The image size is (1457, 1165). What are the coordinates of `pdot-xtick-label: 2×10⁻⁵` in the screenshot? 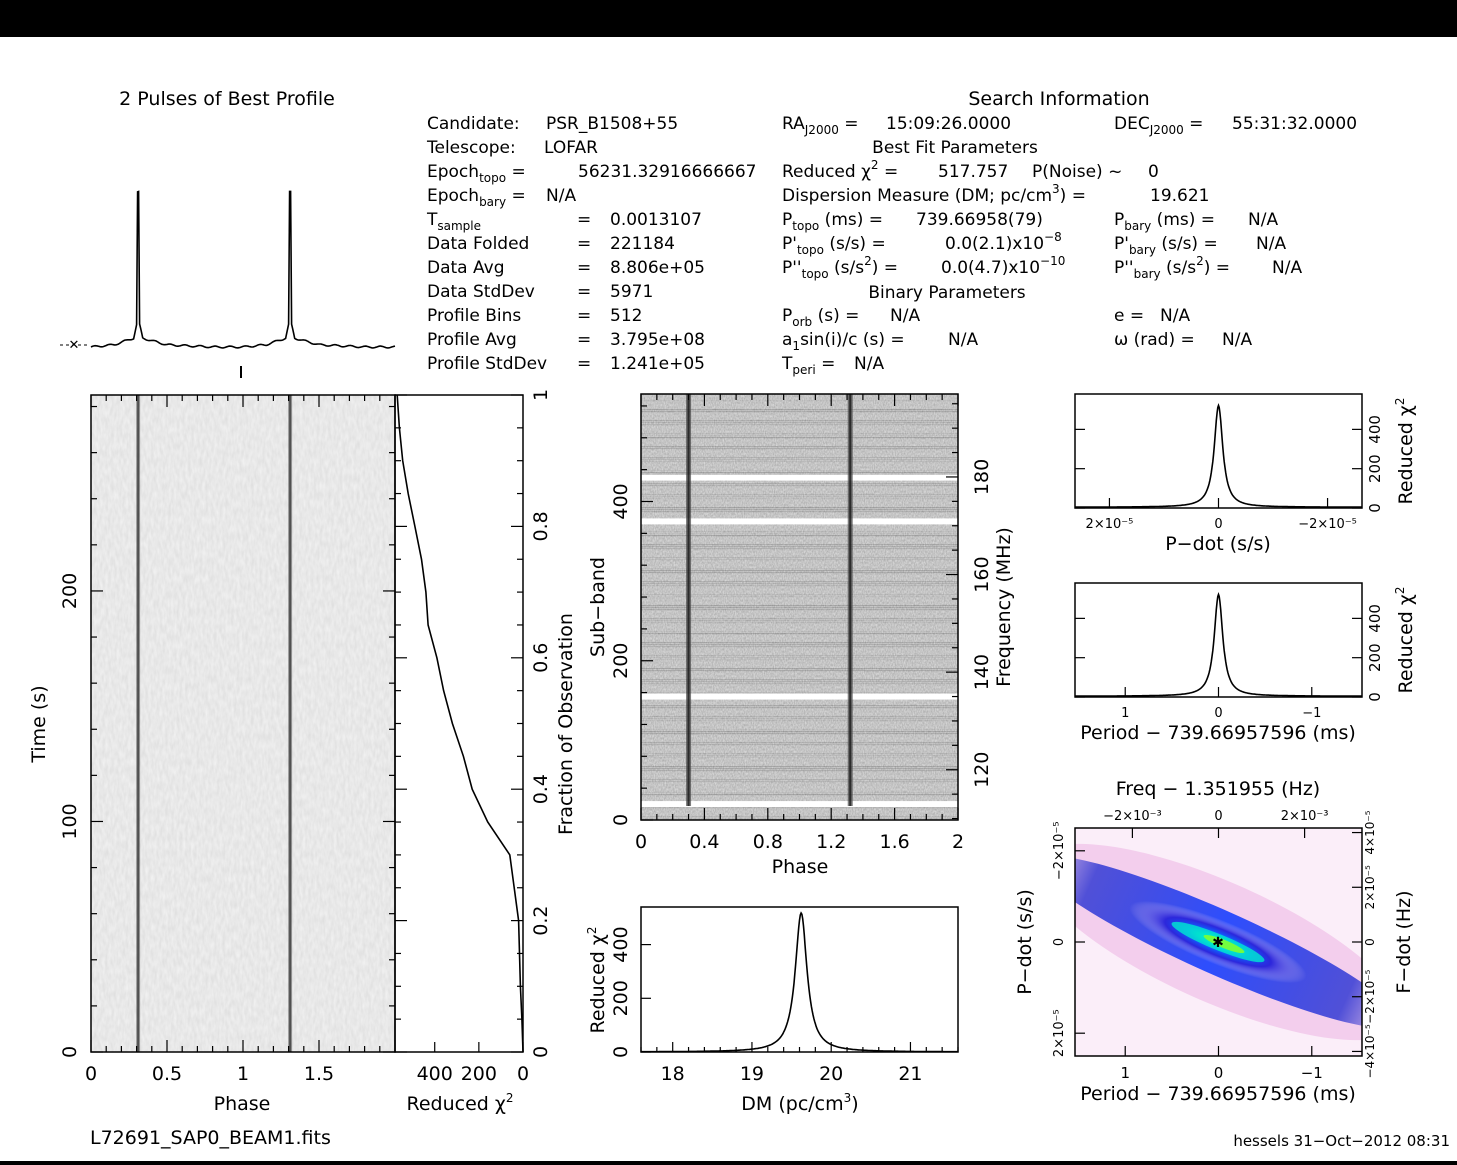 It's located at (1110, 524).